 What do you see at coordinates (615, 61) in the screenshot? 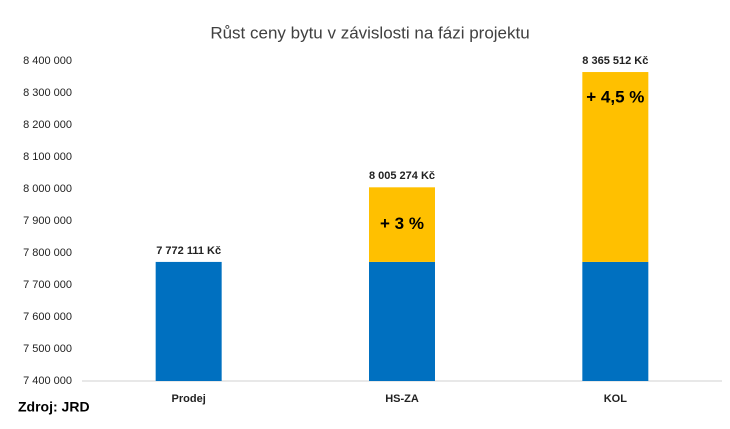
I see `total-label: 8 365 512 Kč` at bounding box center [615, 61].